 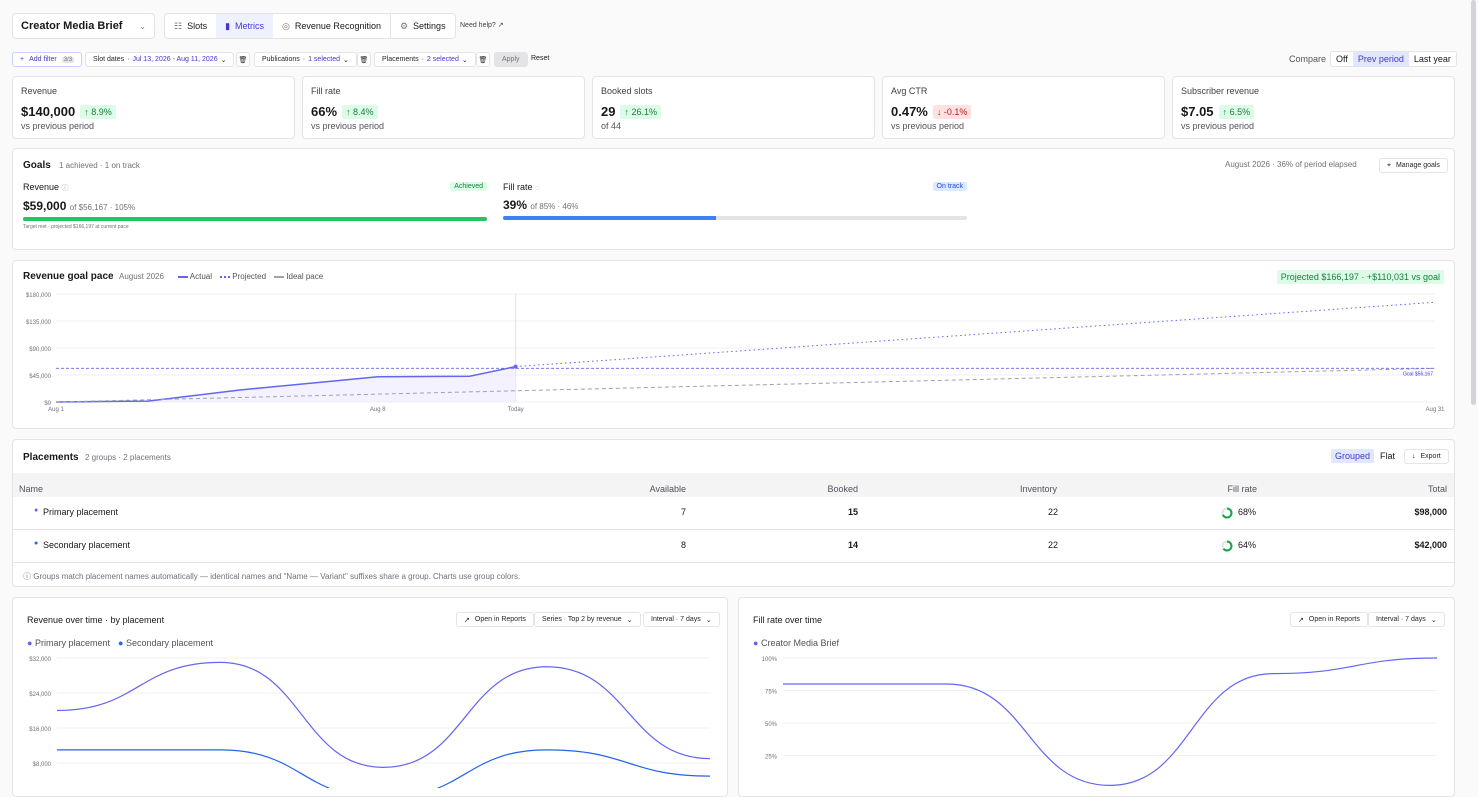 I want to click on view-grouped: Grouped, so click(x=1353, y=456).